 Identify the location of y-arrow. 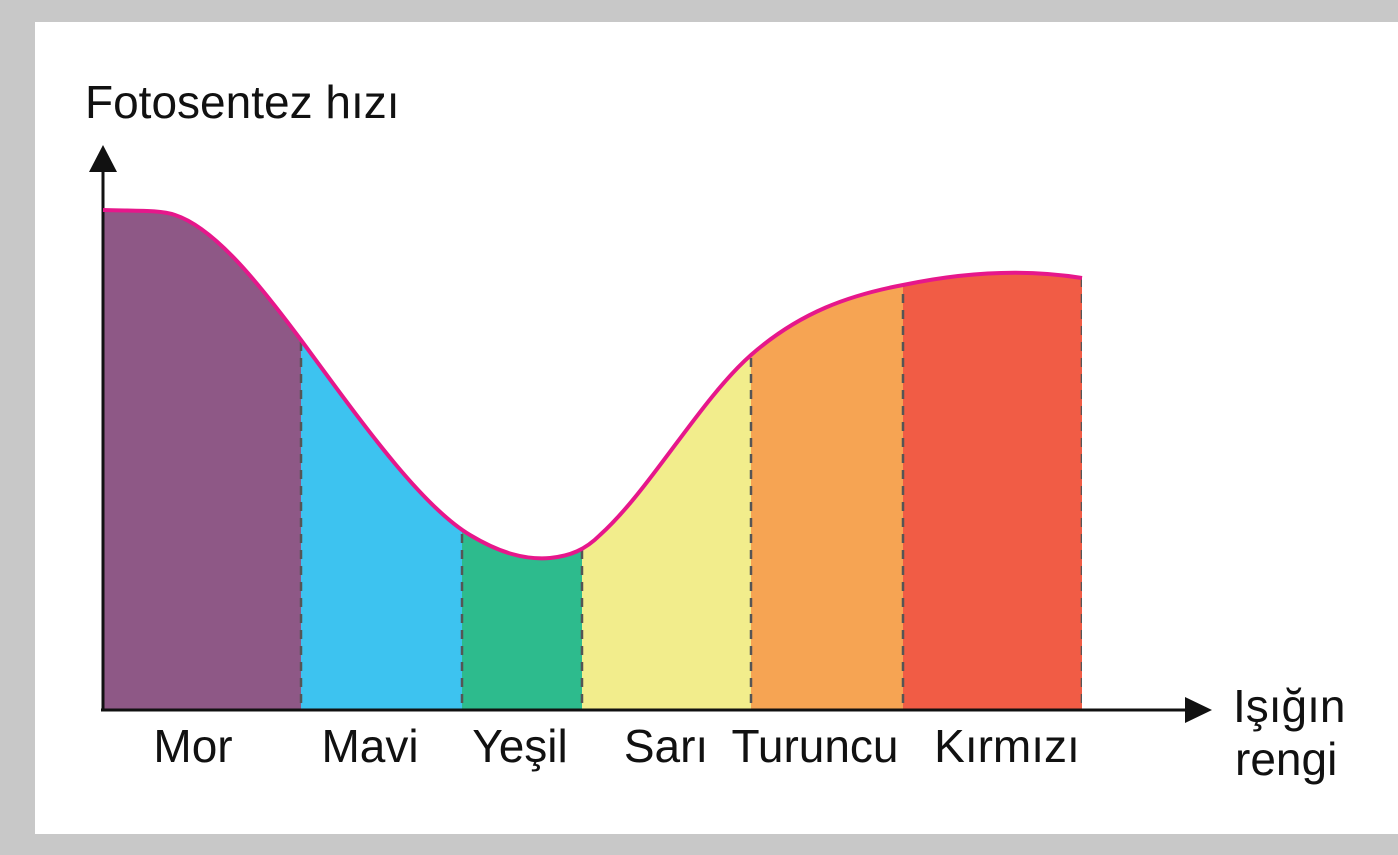
(103, 158).